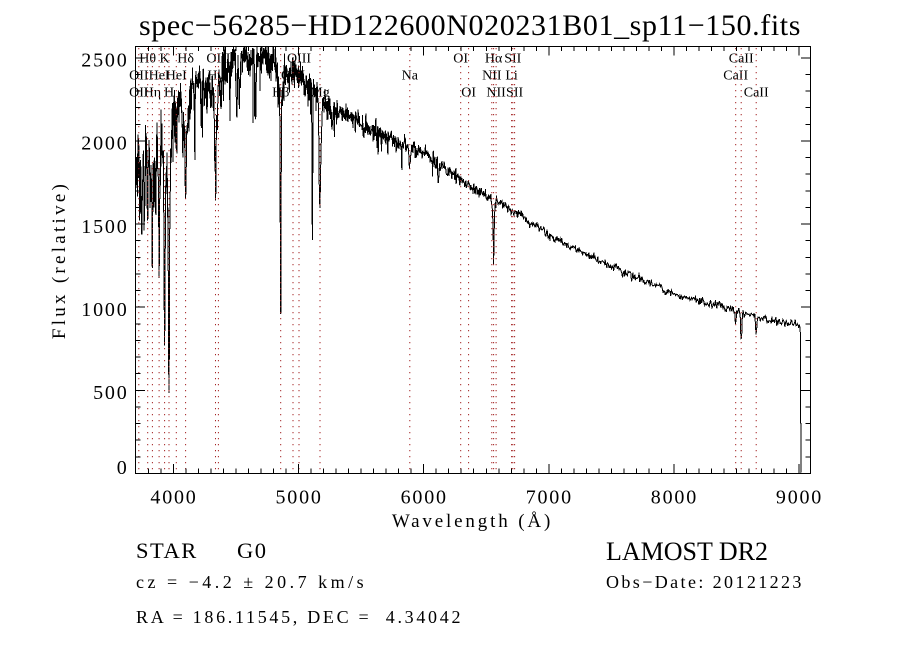 Image resolution: width=900 pixels, height=650 pixels. What do you see at coordinates (185, 59) in the screenshot?
I see `svg-text: Hδ` at bounding box center [185, 59].